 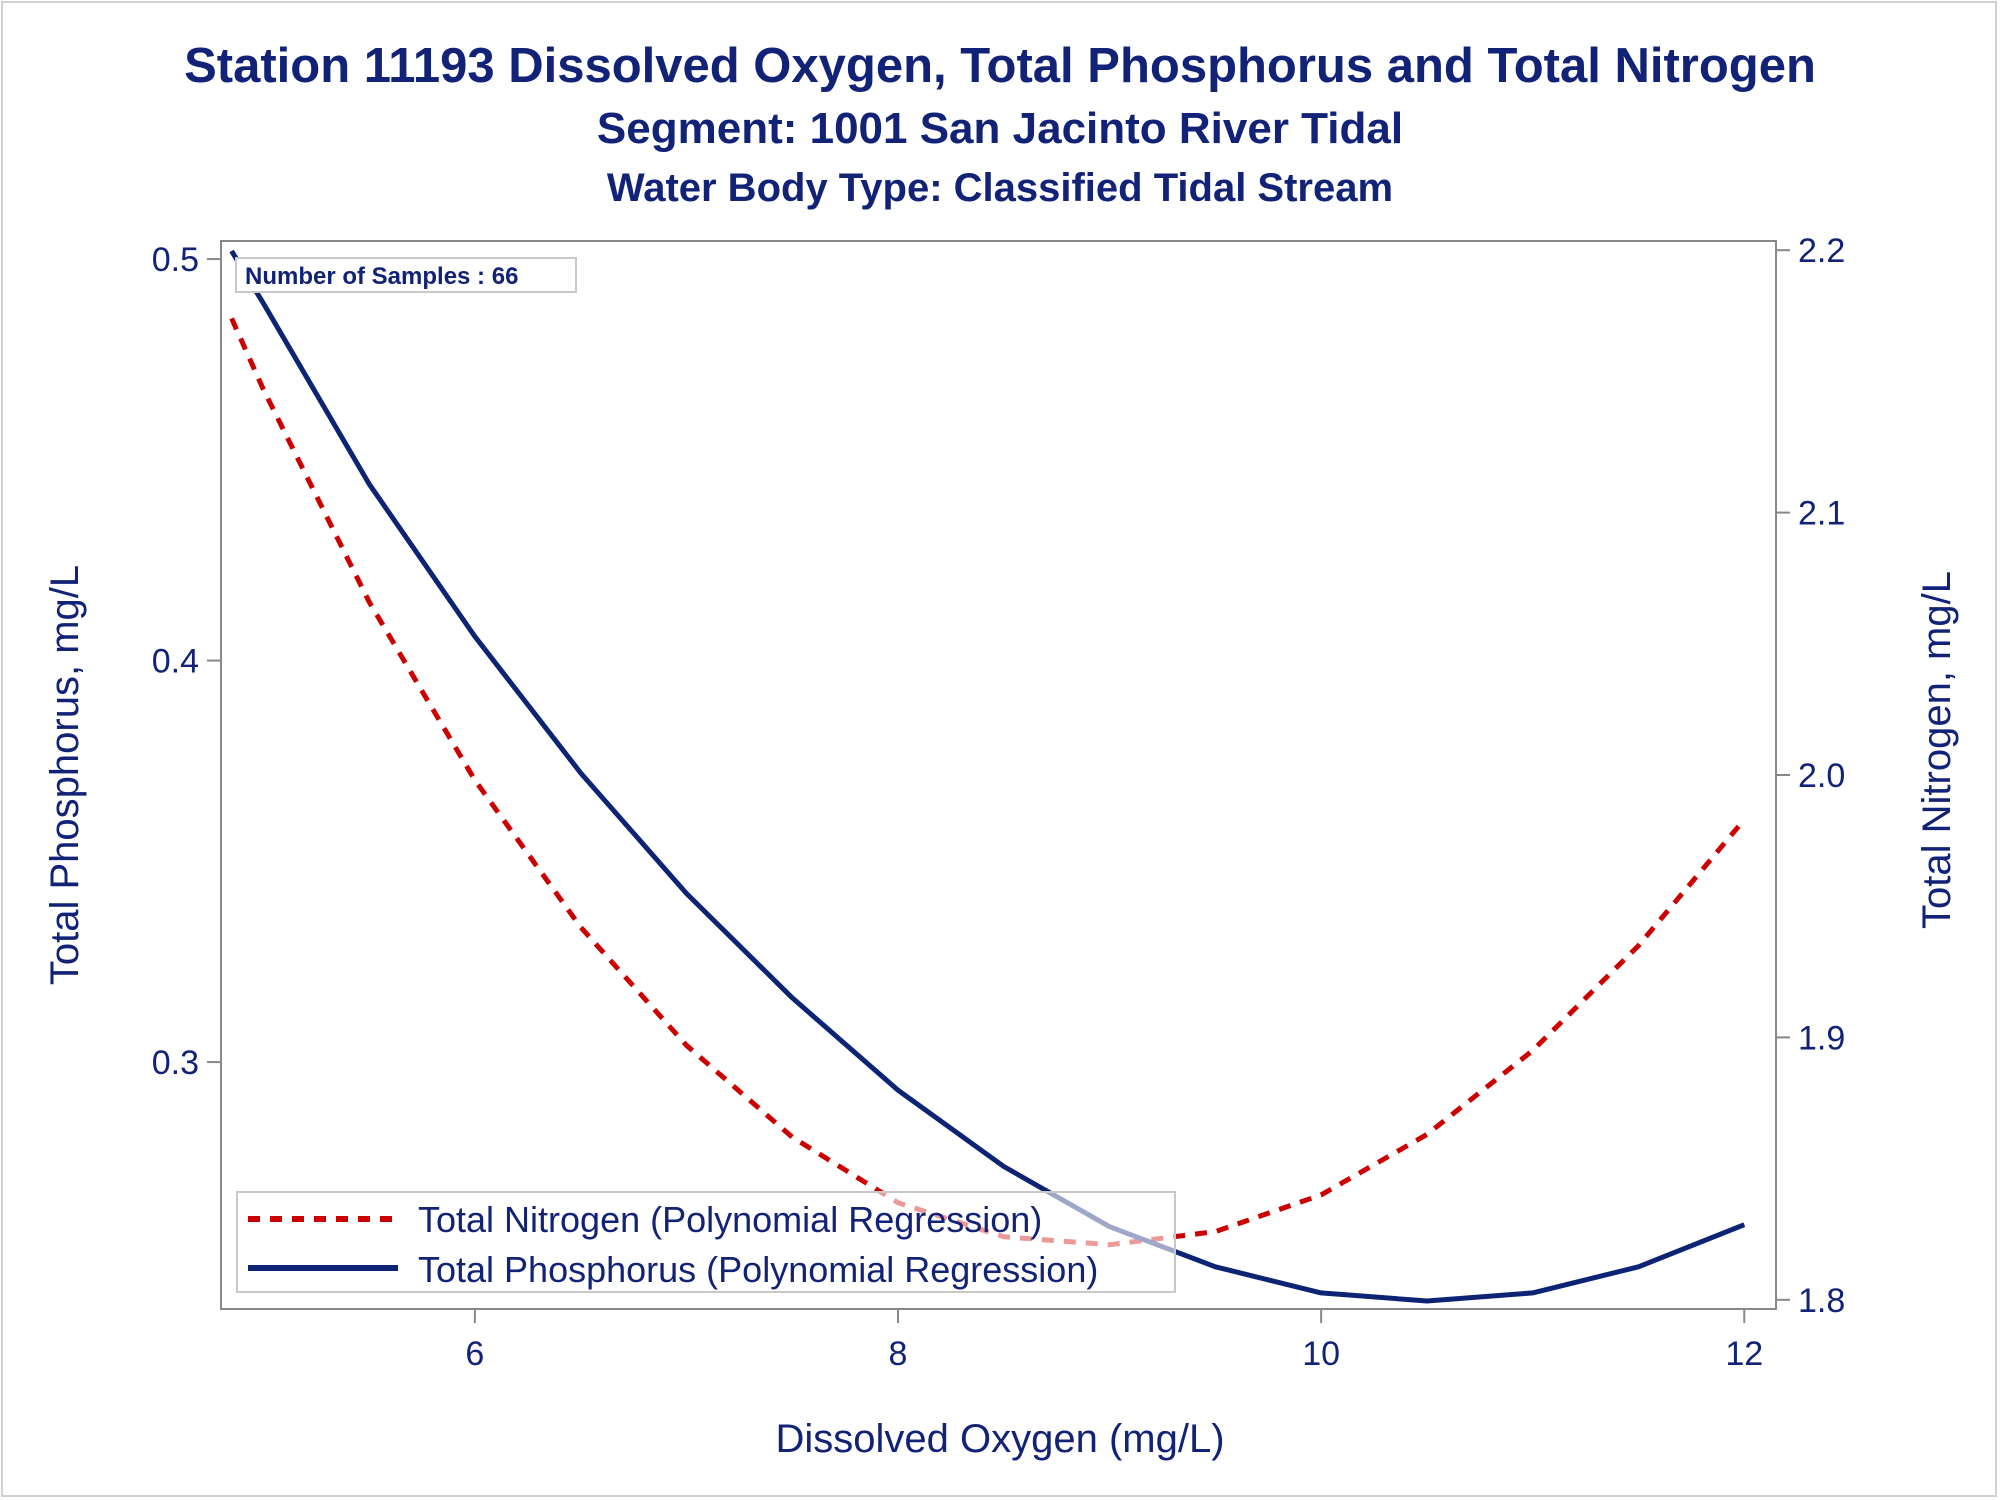 What do you see at coordinates (1114, 1341) in the screenshot?
I see `x-axis: 6 8 10 12` at bounding box center [1114, 1341].